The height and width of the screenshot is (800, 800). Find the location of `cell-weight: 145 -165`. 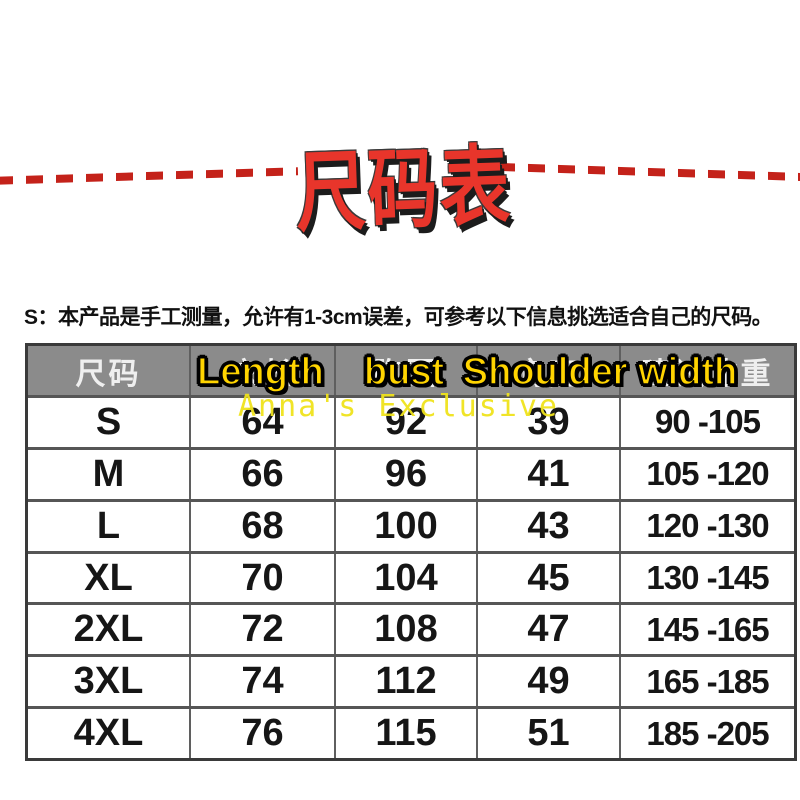

cell-weight: 145 -165 is located at coordinates (707, 630).